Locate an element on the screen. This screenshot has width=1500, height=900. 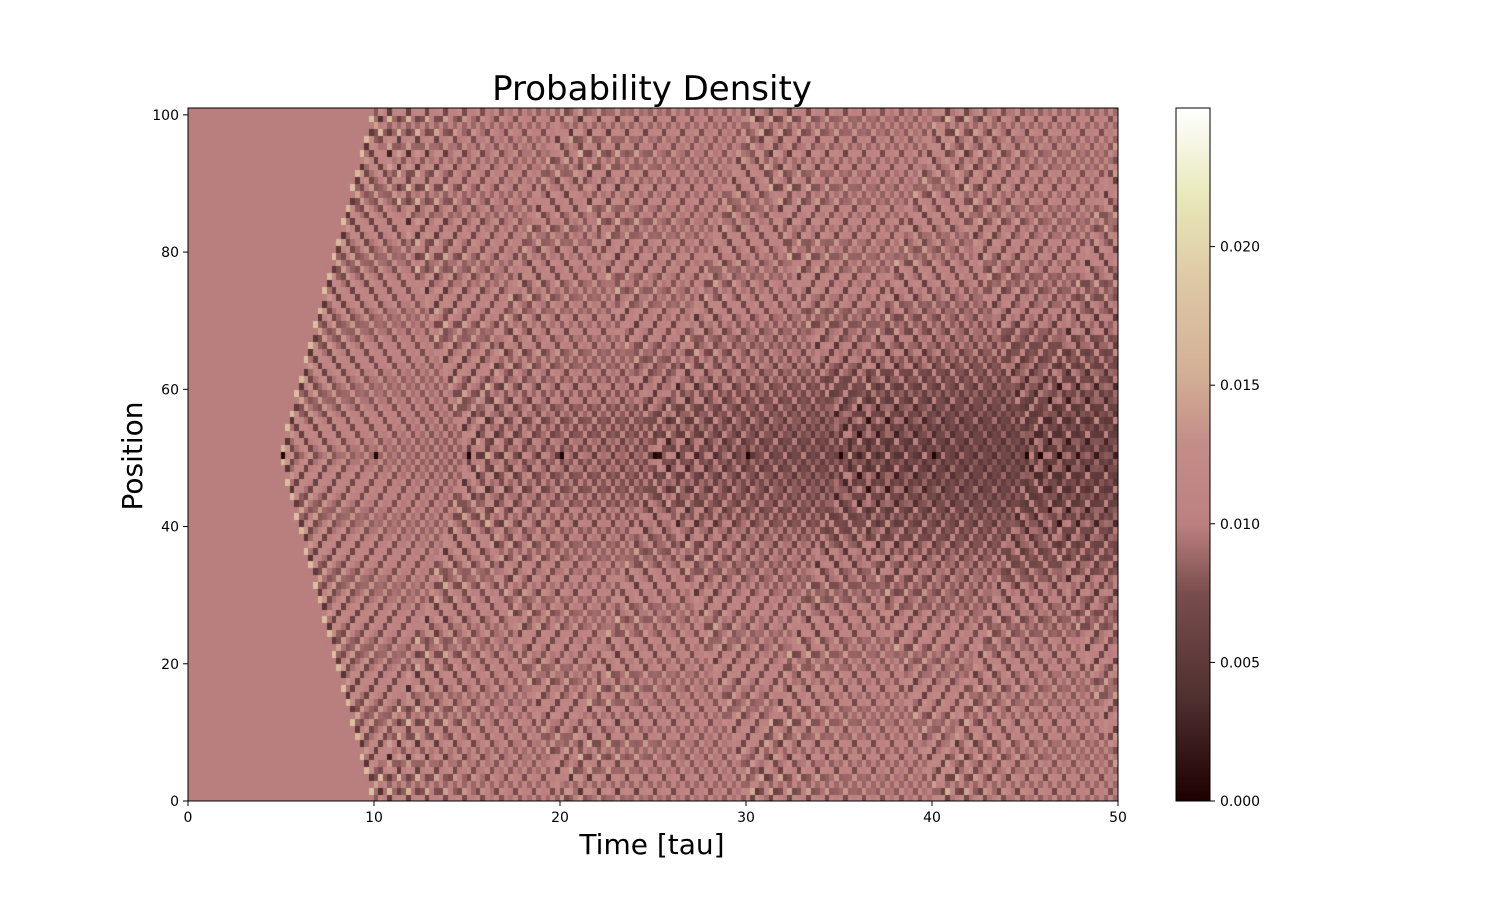
x-axis: 0 10 20 30 40 50 is located at coordinates (655, 813).